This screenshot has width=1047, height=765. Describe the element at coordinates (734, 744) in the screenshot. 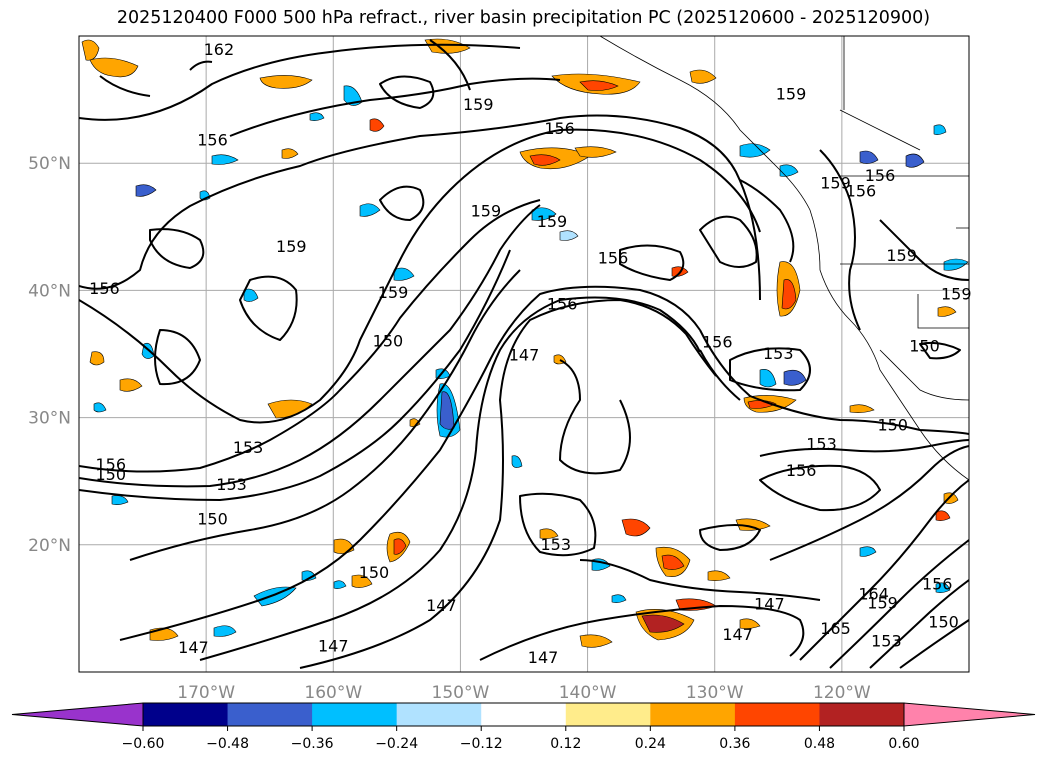

I see `colorbar-tick-label: 0.36` at that location.